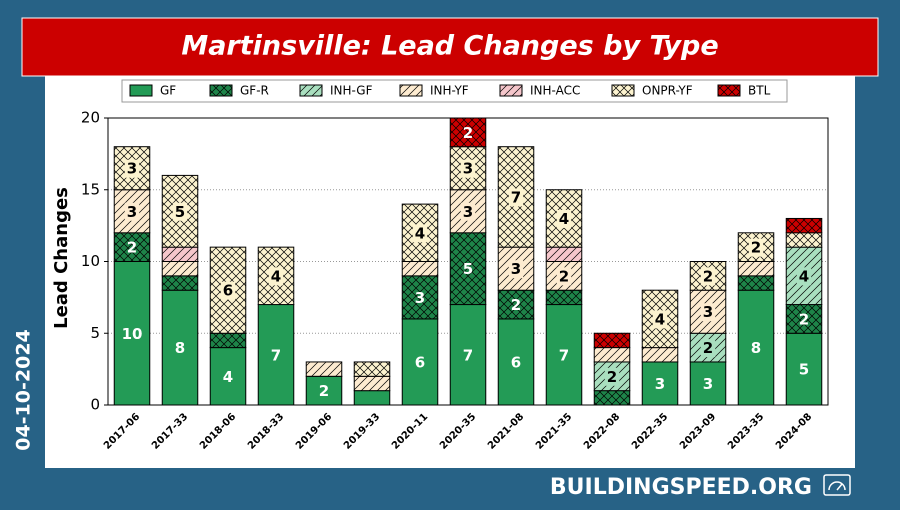 This screenshot has width=900, height=510. Describe the element at coordinates (61, 258) in the screenshot. I see `y-axis-title: Lead Changes` at that location.